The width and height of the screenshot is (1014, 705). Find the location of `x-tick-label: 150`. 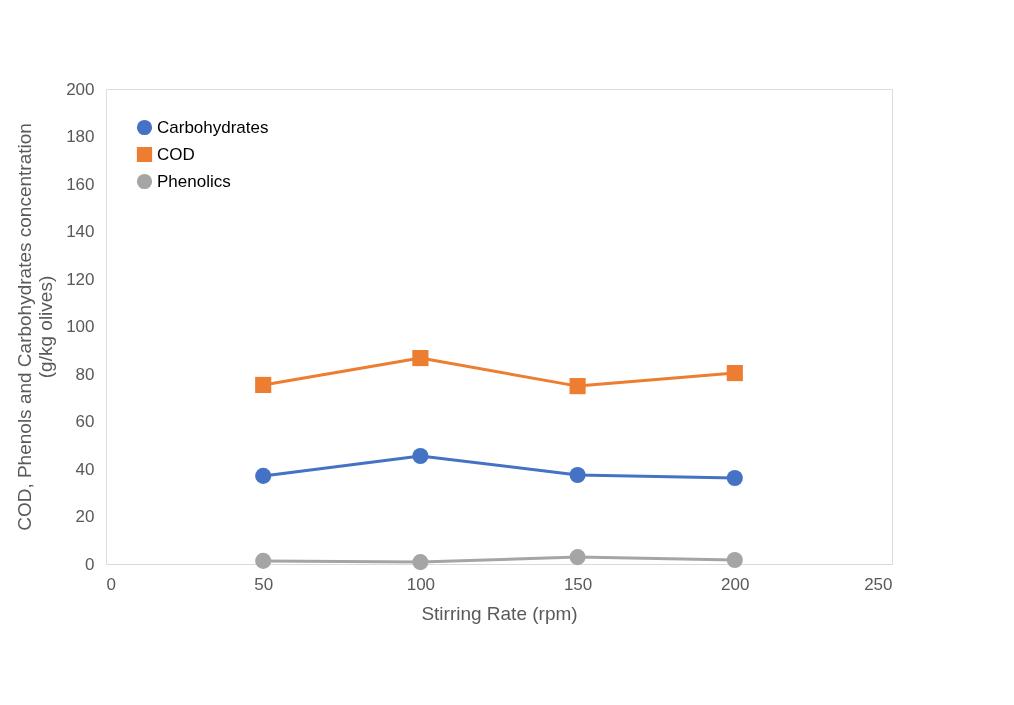

x-tick-label: 150 is located at coordinates (578, 584).